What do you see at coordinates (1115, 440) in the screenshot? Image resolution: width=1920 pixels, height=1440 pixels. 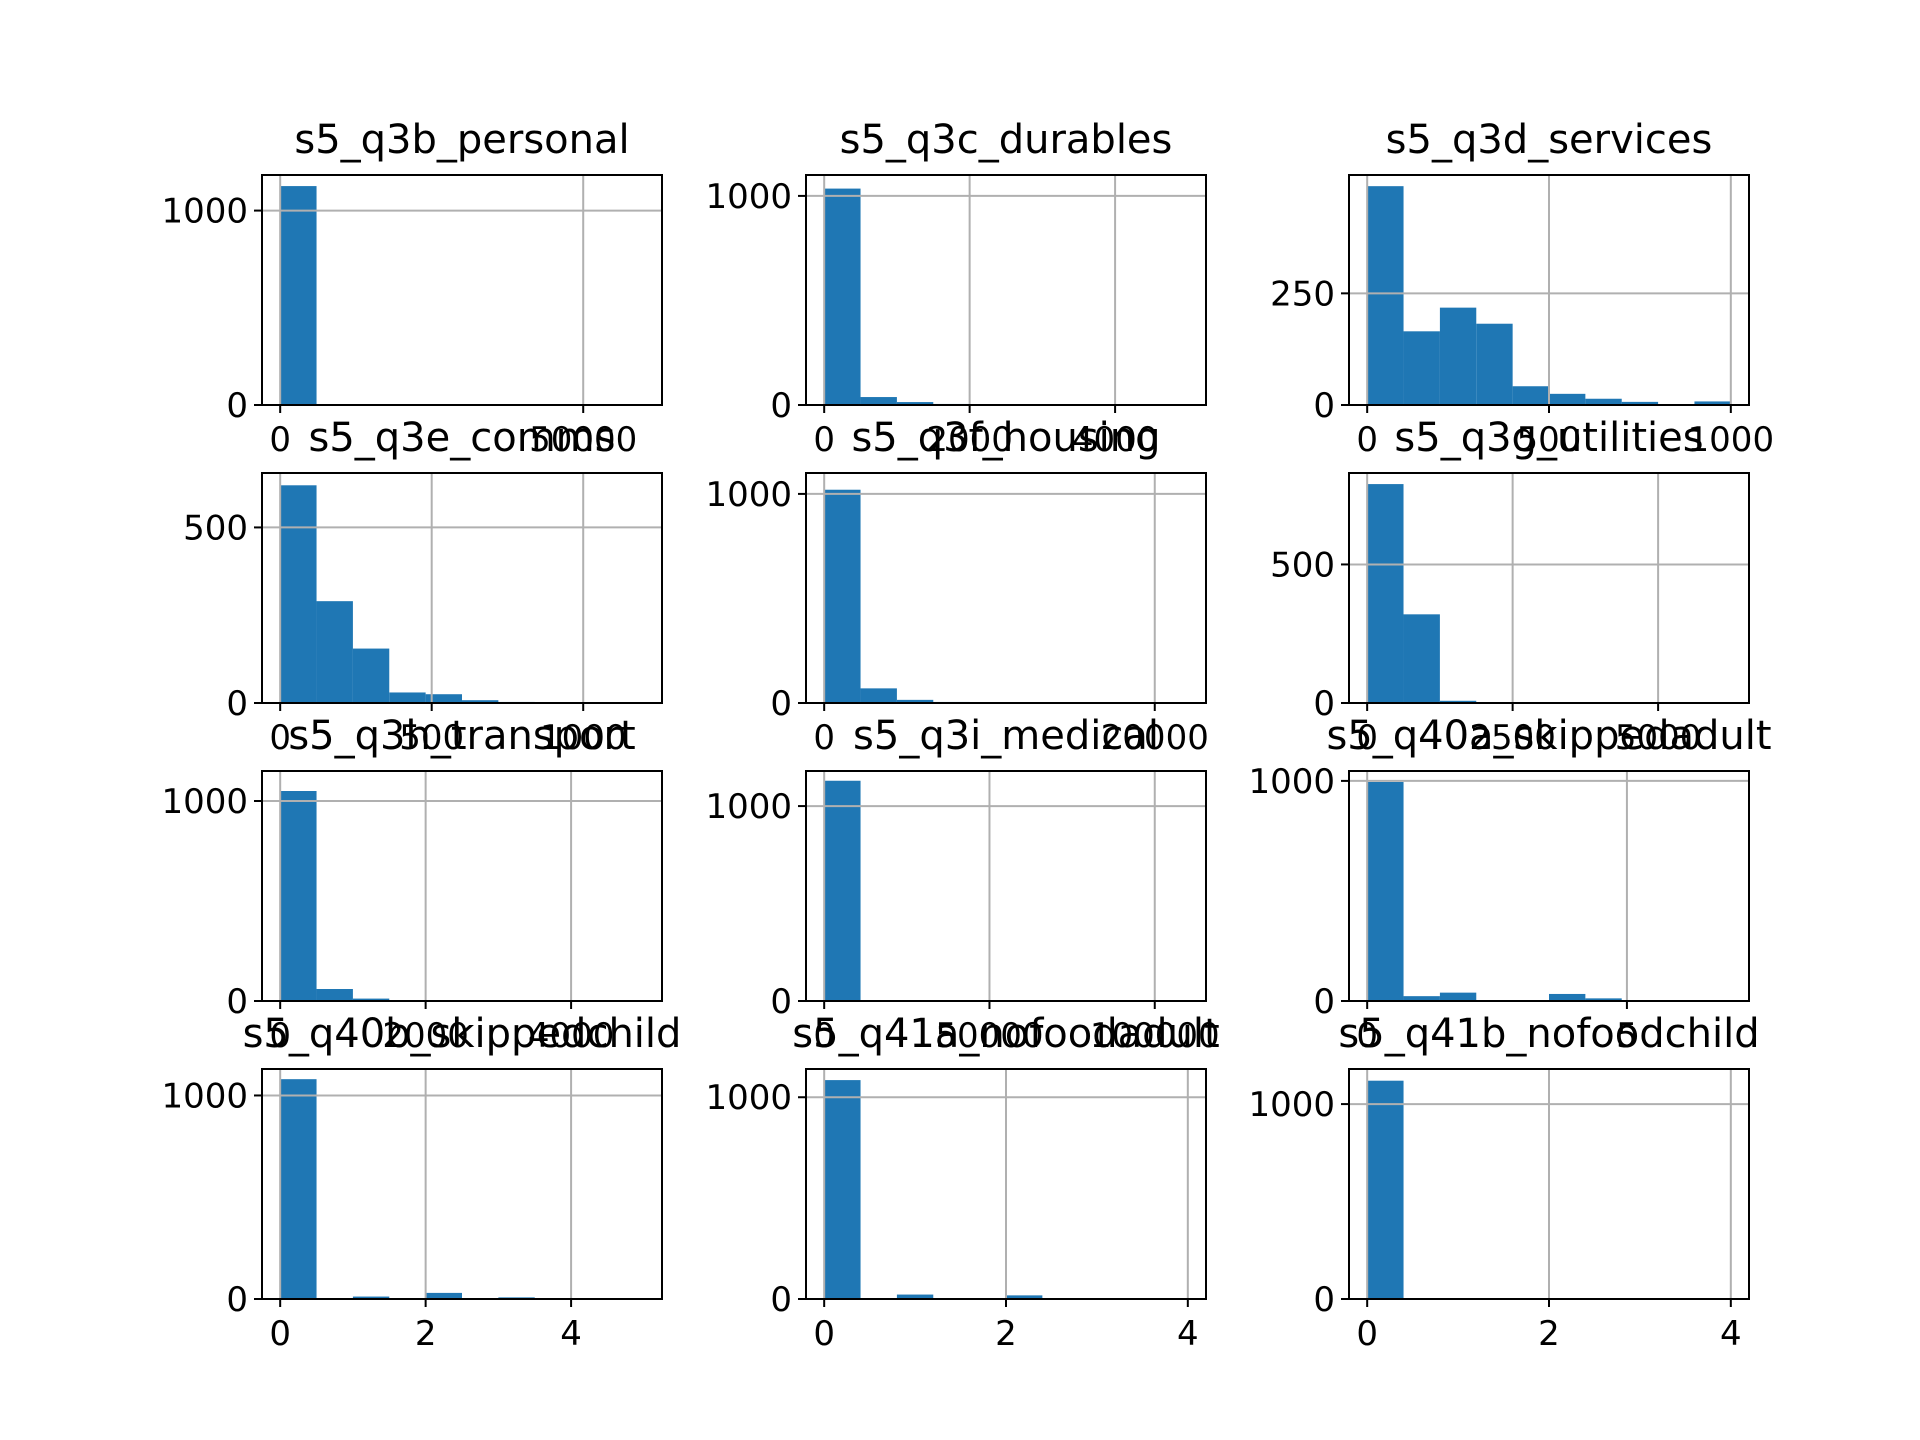 I see `x-tick-label: 4000` at bounding box center [1115, 440].